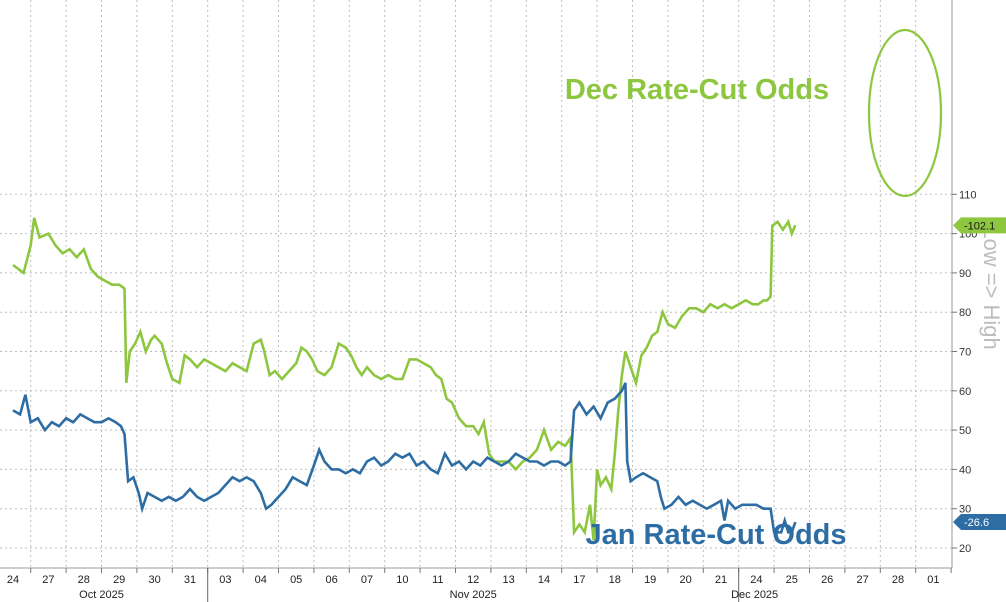 The height and width of the screenshot is (602, 1006). I want to click on jan-series-label: Jan Rate-Cut Odds, so click(715, 535).